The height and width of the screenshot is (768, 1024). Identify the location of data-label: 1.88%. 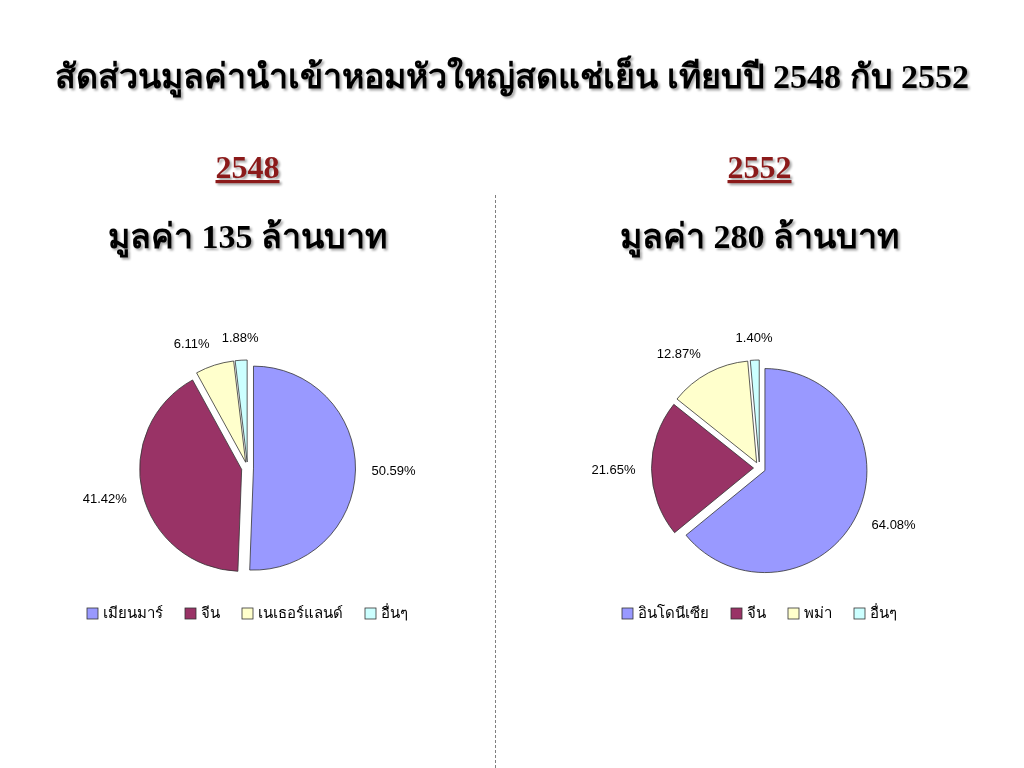
(240, 338).